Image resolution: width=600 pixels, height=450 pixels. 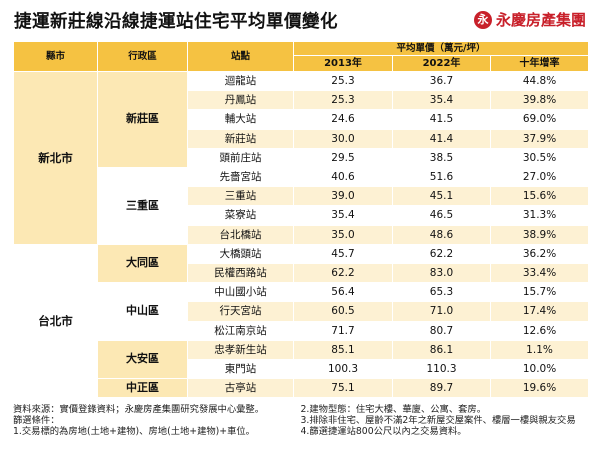 I want to click on table-row: 台北橋站 35.0 48.6 38.9%, so click(x=302, y=234).